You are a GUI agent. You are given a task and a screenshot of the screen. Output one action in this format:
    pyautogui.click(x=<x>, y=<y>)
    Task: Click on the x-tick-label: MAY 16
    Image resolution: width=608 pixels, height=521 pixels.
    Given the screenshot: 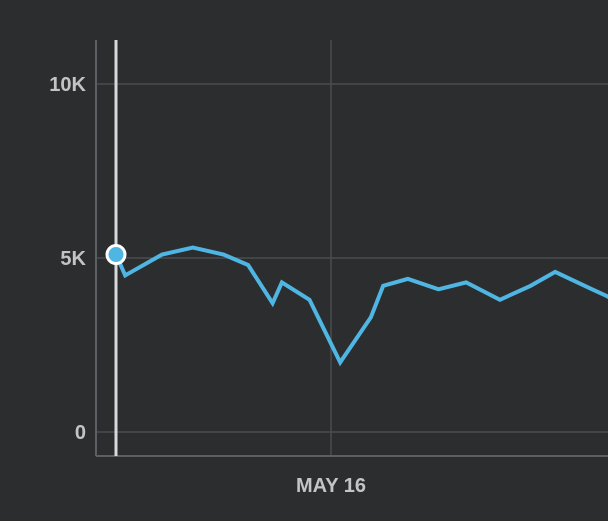 What is the action you would take?
    pyautogui.click(x=331, y=486)
    